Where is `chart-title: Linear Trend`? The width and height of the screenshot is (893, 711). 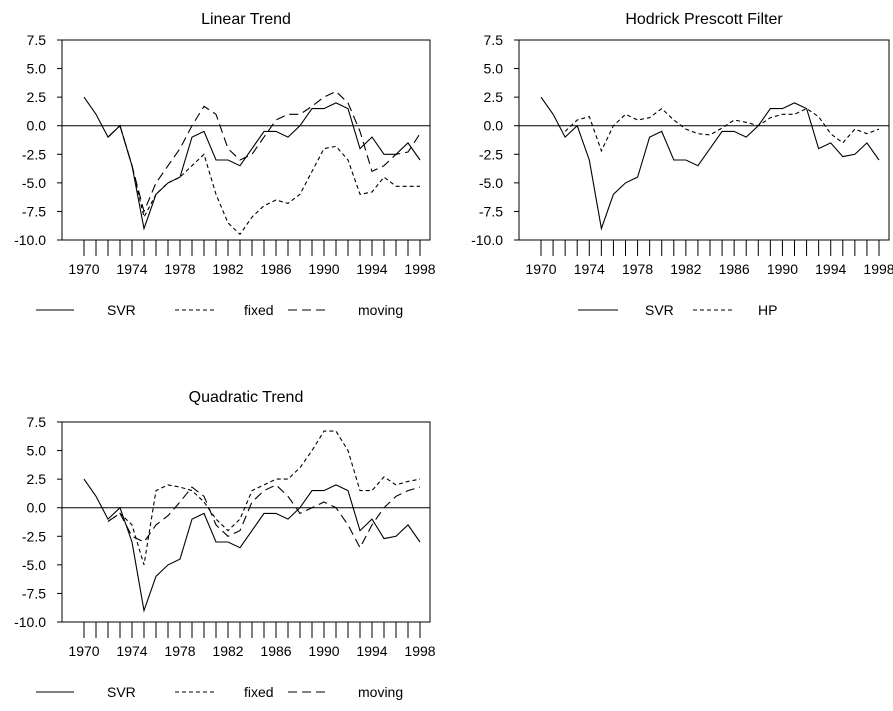
chart-title: Linear Trend is located at coordinates (246, 19).